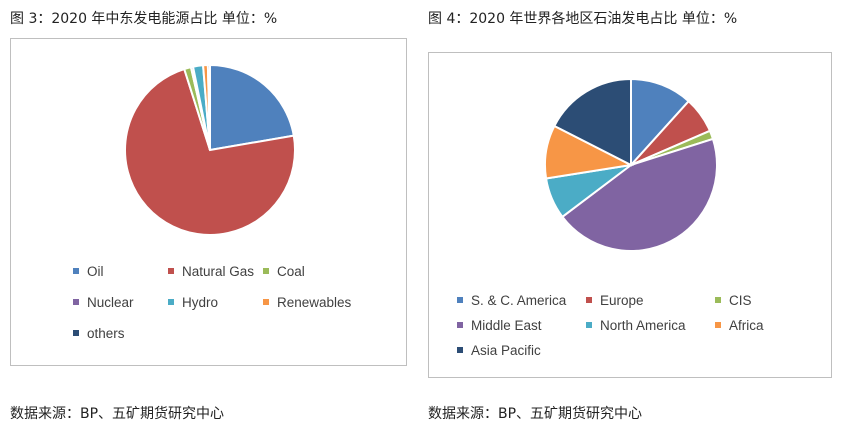  Describe the element at coordinates (144, 19) in the screenshot. I see `fig3-title: 图 3：2020 年中东发电能源占比 单位：%` at that location.